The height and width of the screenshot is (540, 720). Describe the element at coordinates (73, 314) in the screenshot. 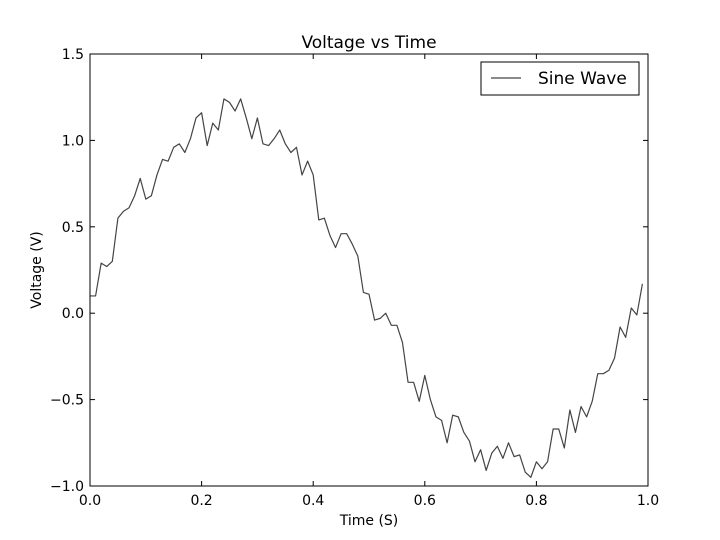

I see `y-tick-label: 0.0` at that location.